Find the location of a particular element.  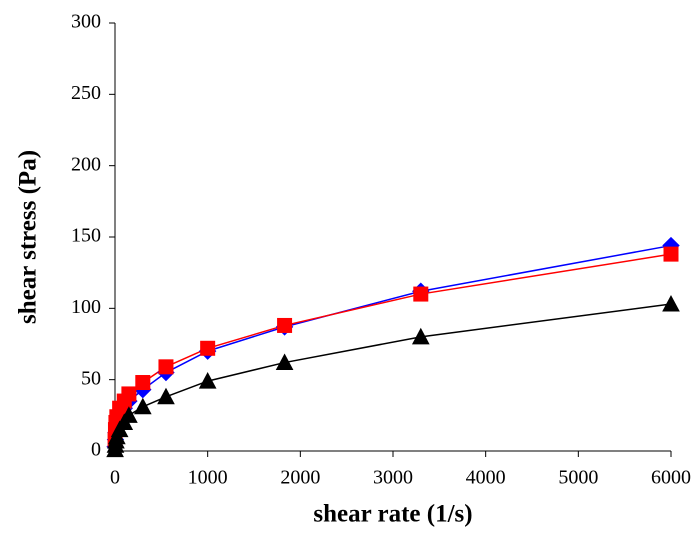

x-tick-label: 5000 is located at coordinates (578, 478).